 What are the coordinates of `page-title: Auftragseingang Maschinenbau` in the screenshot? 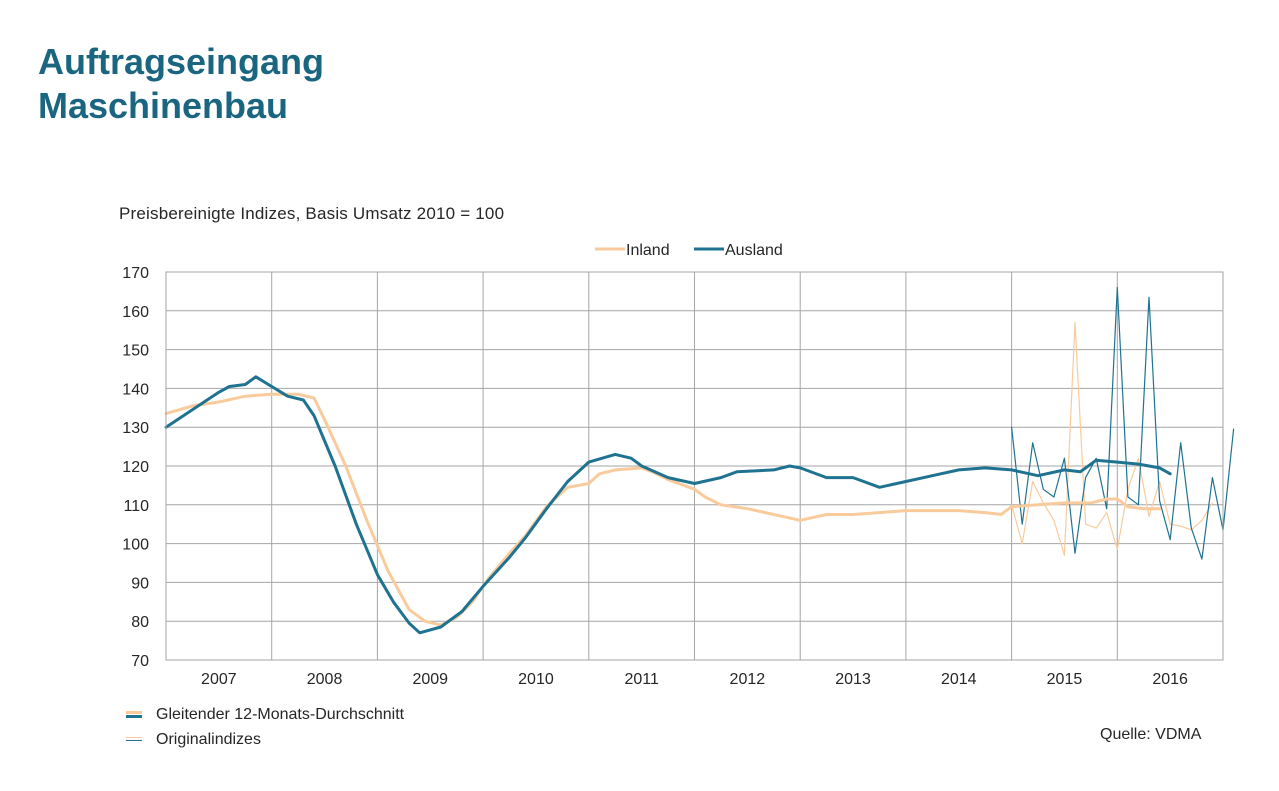 It's located at (181, 84).